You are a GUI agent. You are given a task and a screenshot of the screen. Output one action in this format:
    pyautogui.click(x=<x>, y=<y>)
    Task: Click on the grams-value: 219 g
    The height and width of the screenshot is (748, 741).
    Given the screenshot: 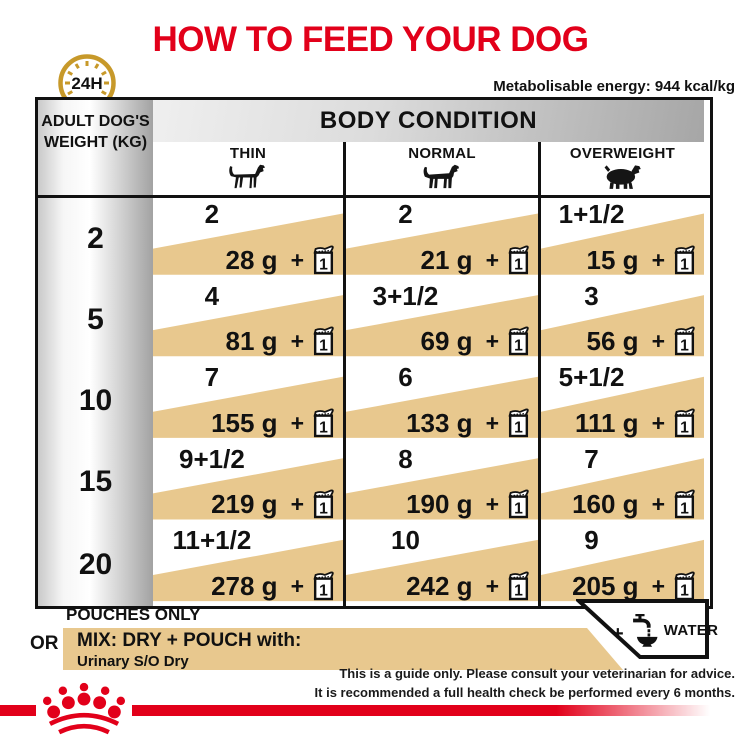 What is the action you would take?
    pyautogui.click(x=244, y=504)
    